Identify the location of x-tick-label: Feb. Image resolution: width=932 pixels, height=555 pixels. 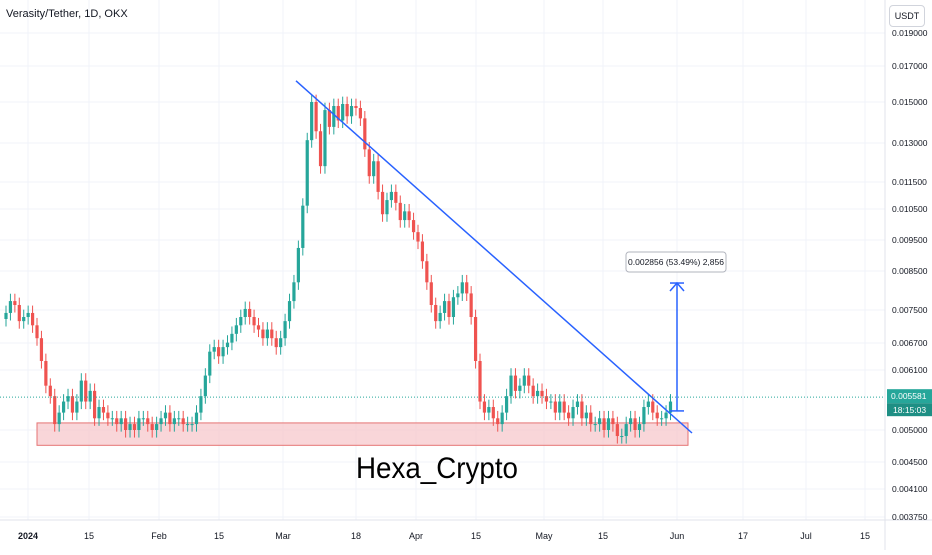
(159, 536).